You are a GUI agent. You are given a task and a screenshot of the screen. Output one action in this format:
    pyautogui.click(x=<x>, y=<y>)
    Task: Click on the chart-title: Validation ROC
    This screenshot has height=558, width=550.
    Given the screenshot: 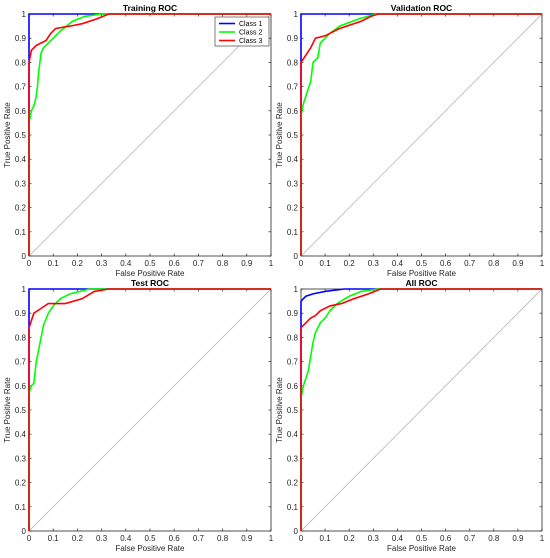 What is the action you would take?
    pyautogui.click(x=421, y=8)
    